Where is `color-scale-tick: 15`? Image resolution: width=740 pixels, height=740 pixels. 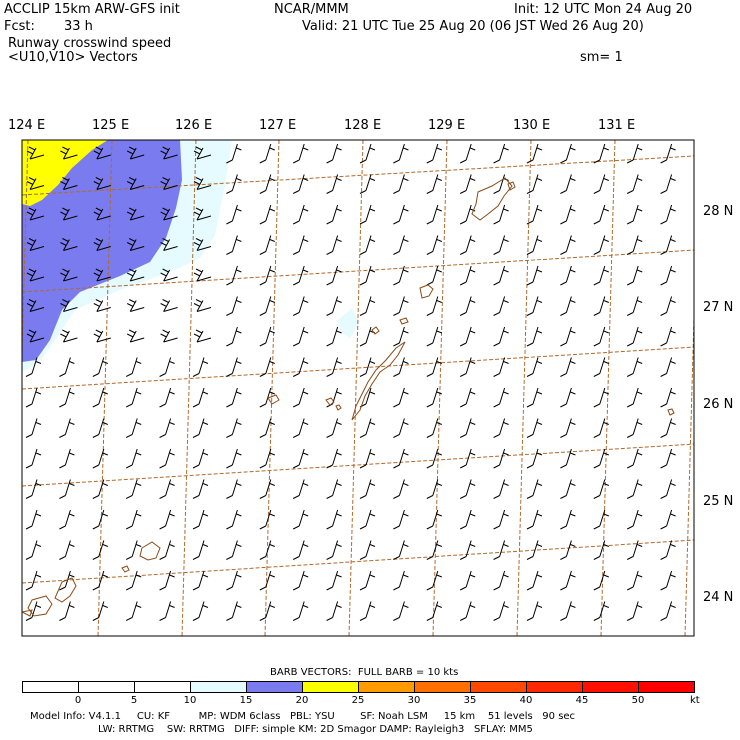 color-scale-tick: 15 is located at coordinates (246, 700).